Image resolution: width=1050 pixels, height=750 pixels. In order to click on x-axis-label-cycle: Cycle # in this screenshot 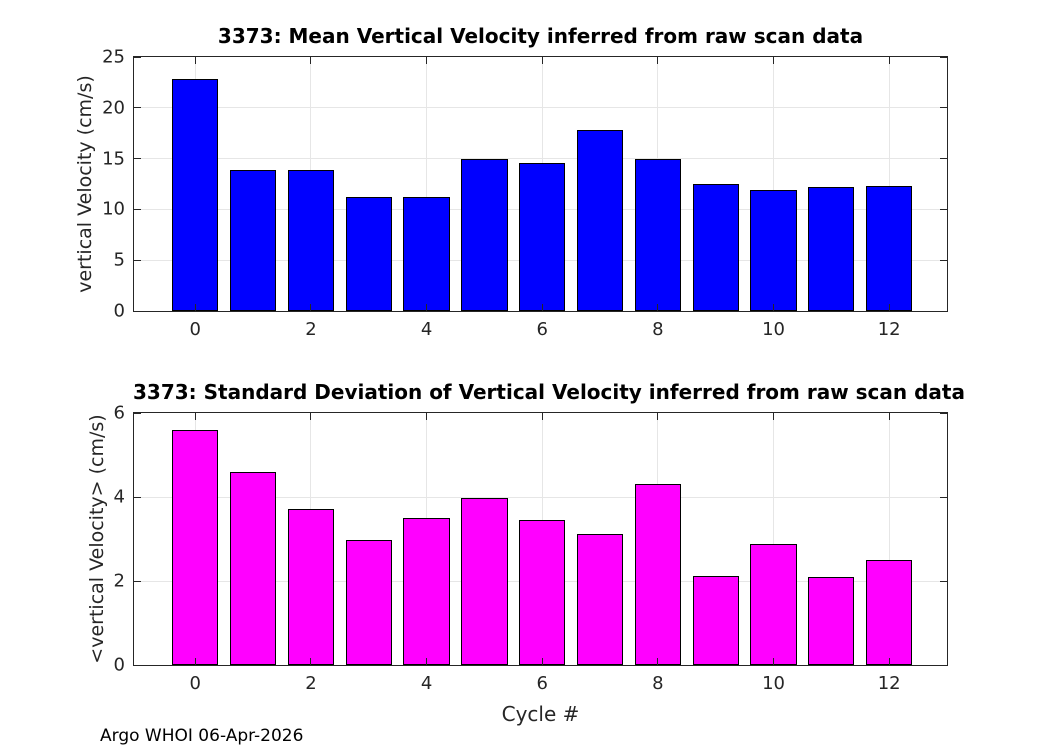, I will do `click(540, 714)`.